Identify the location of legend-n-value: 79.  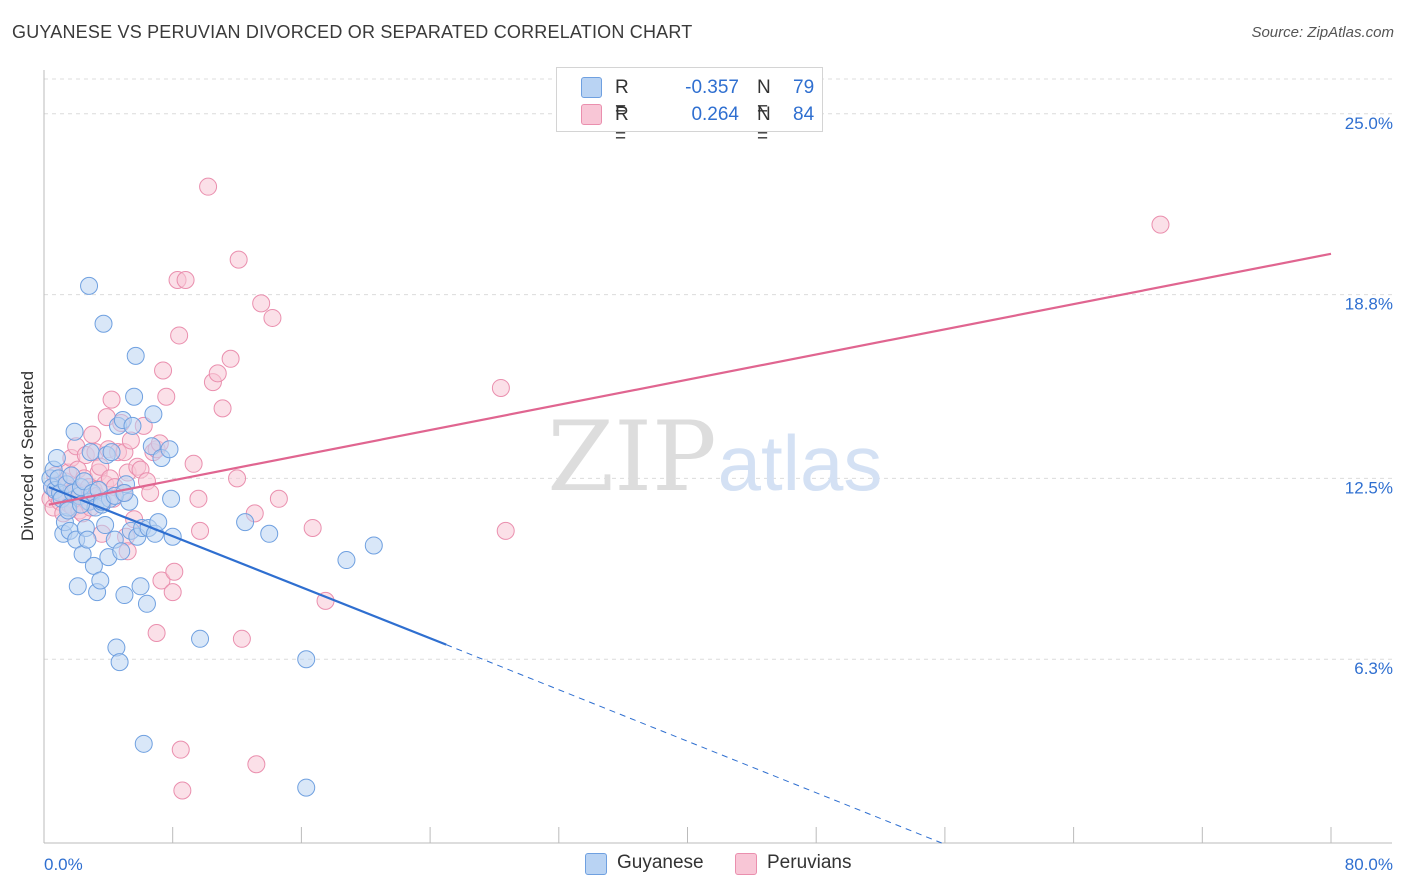
(804, 87).